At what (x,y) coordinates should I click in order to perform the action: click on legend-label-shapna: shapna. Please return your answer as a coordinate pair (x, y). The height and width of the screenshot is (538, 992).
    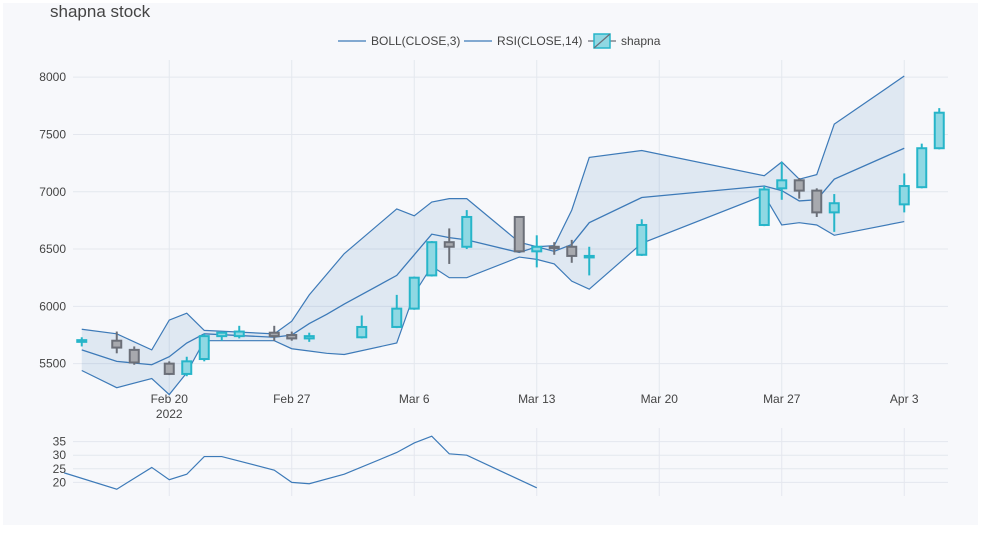
    Looking at the image, I should click on (641, 41).